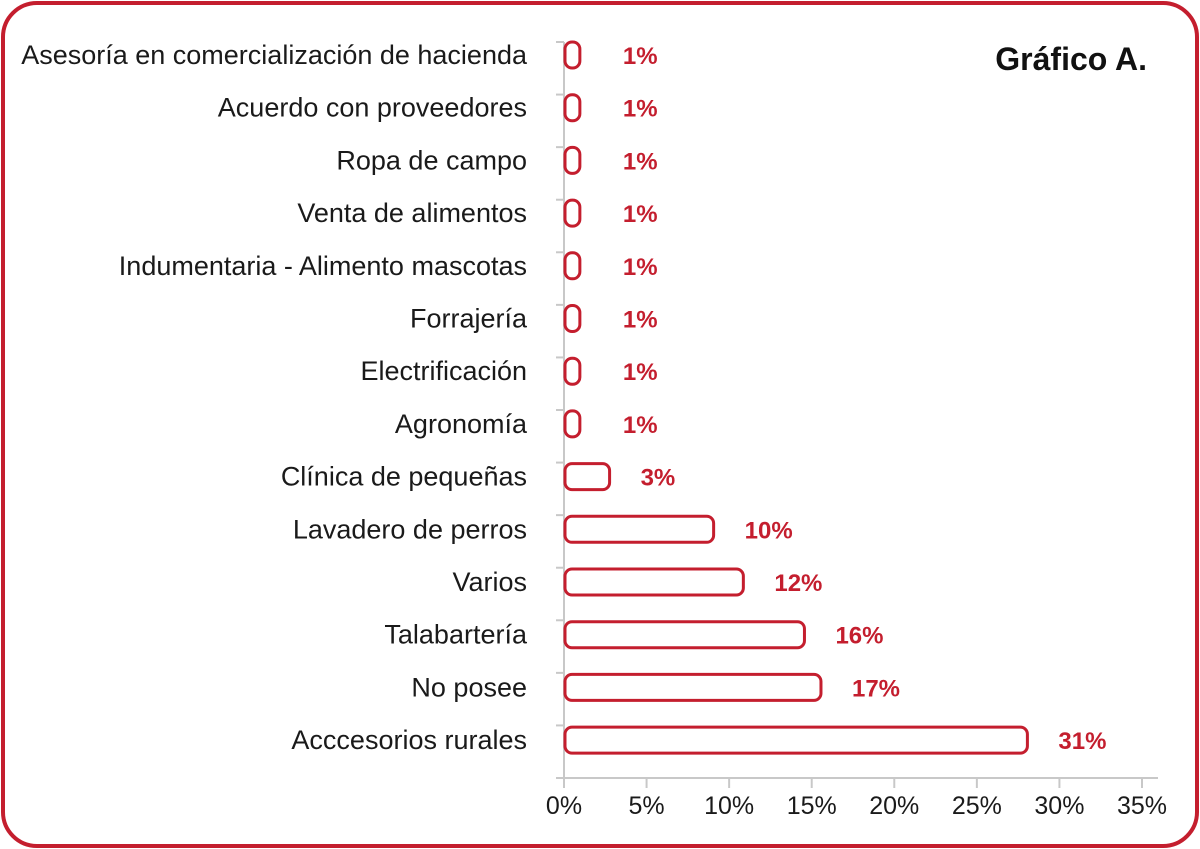  What do you see at coordinates (404, 477) in the screenshot?
I see `category-label: Clínica de pequeñas` at bounding box center [404, 477].